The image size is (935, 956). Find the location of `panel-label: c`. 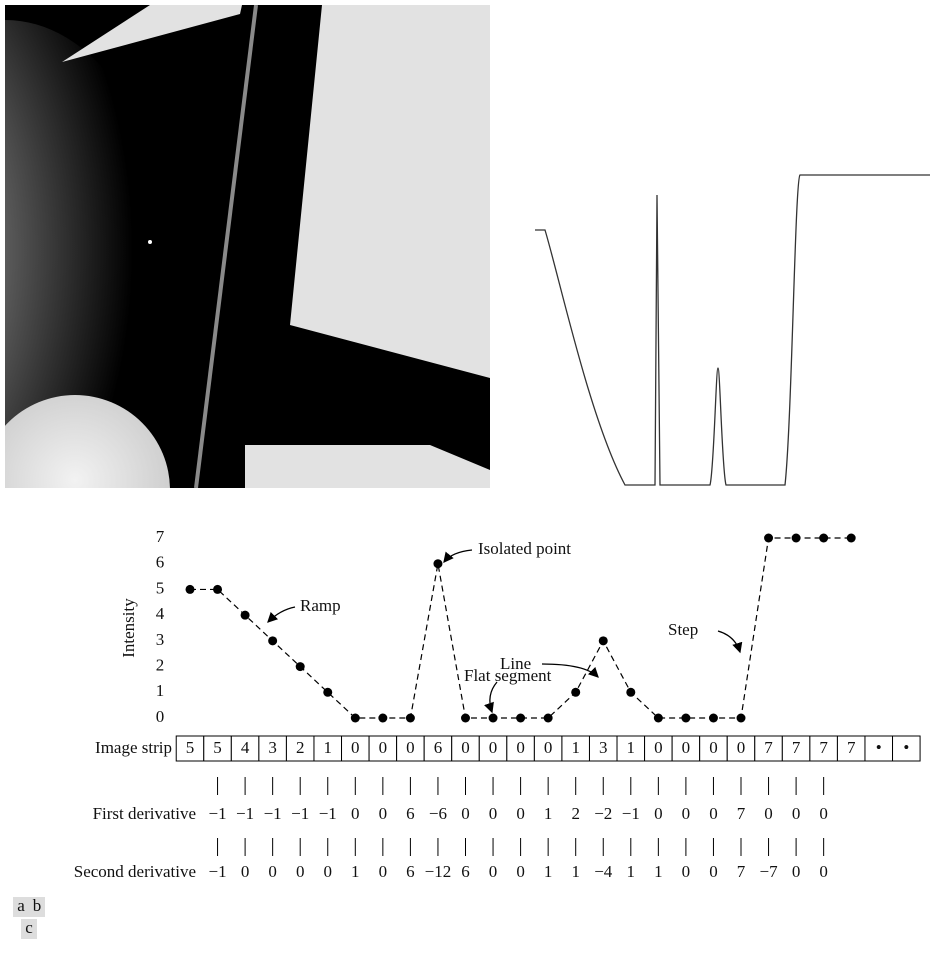

panel-label: c is located at coordinates (29, 927).